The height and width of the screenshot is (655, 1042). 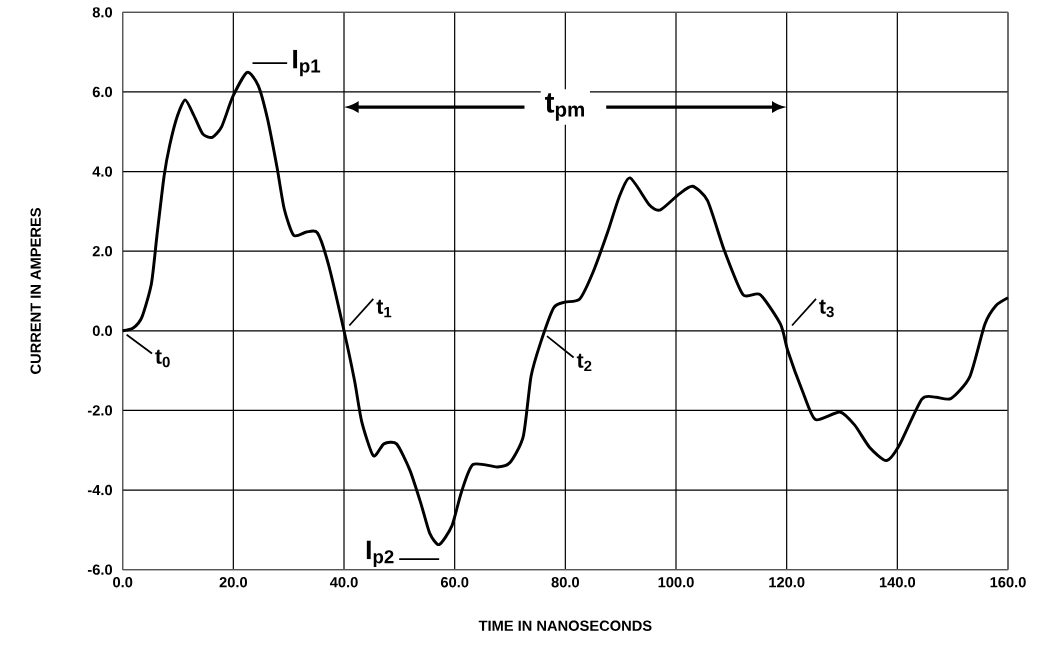 What do you see at coordinates (102, 171) in the screenshot?
I see `y-tick-label: 4.0` at bounding box center [102, 171].